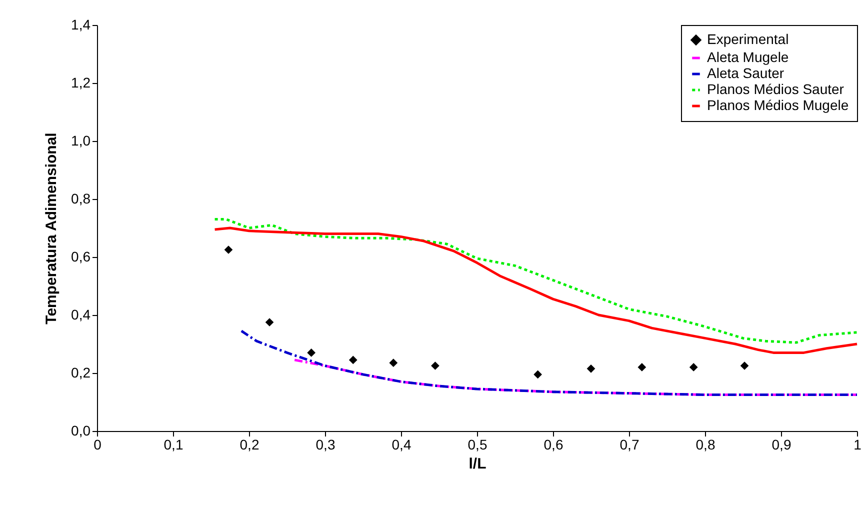 The height and width of the screenshot is (507, 867). Describe the element at coordinates (748, 57) in the screenshot. I see `legend-label: Aleta Mugele` at that location.